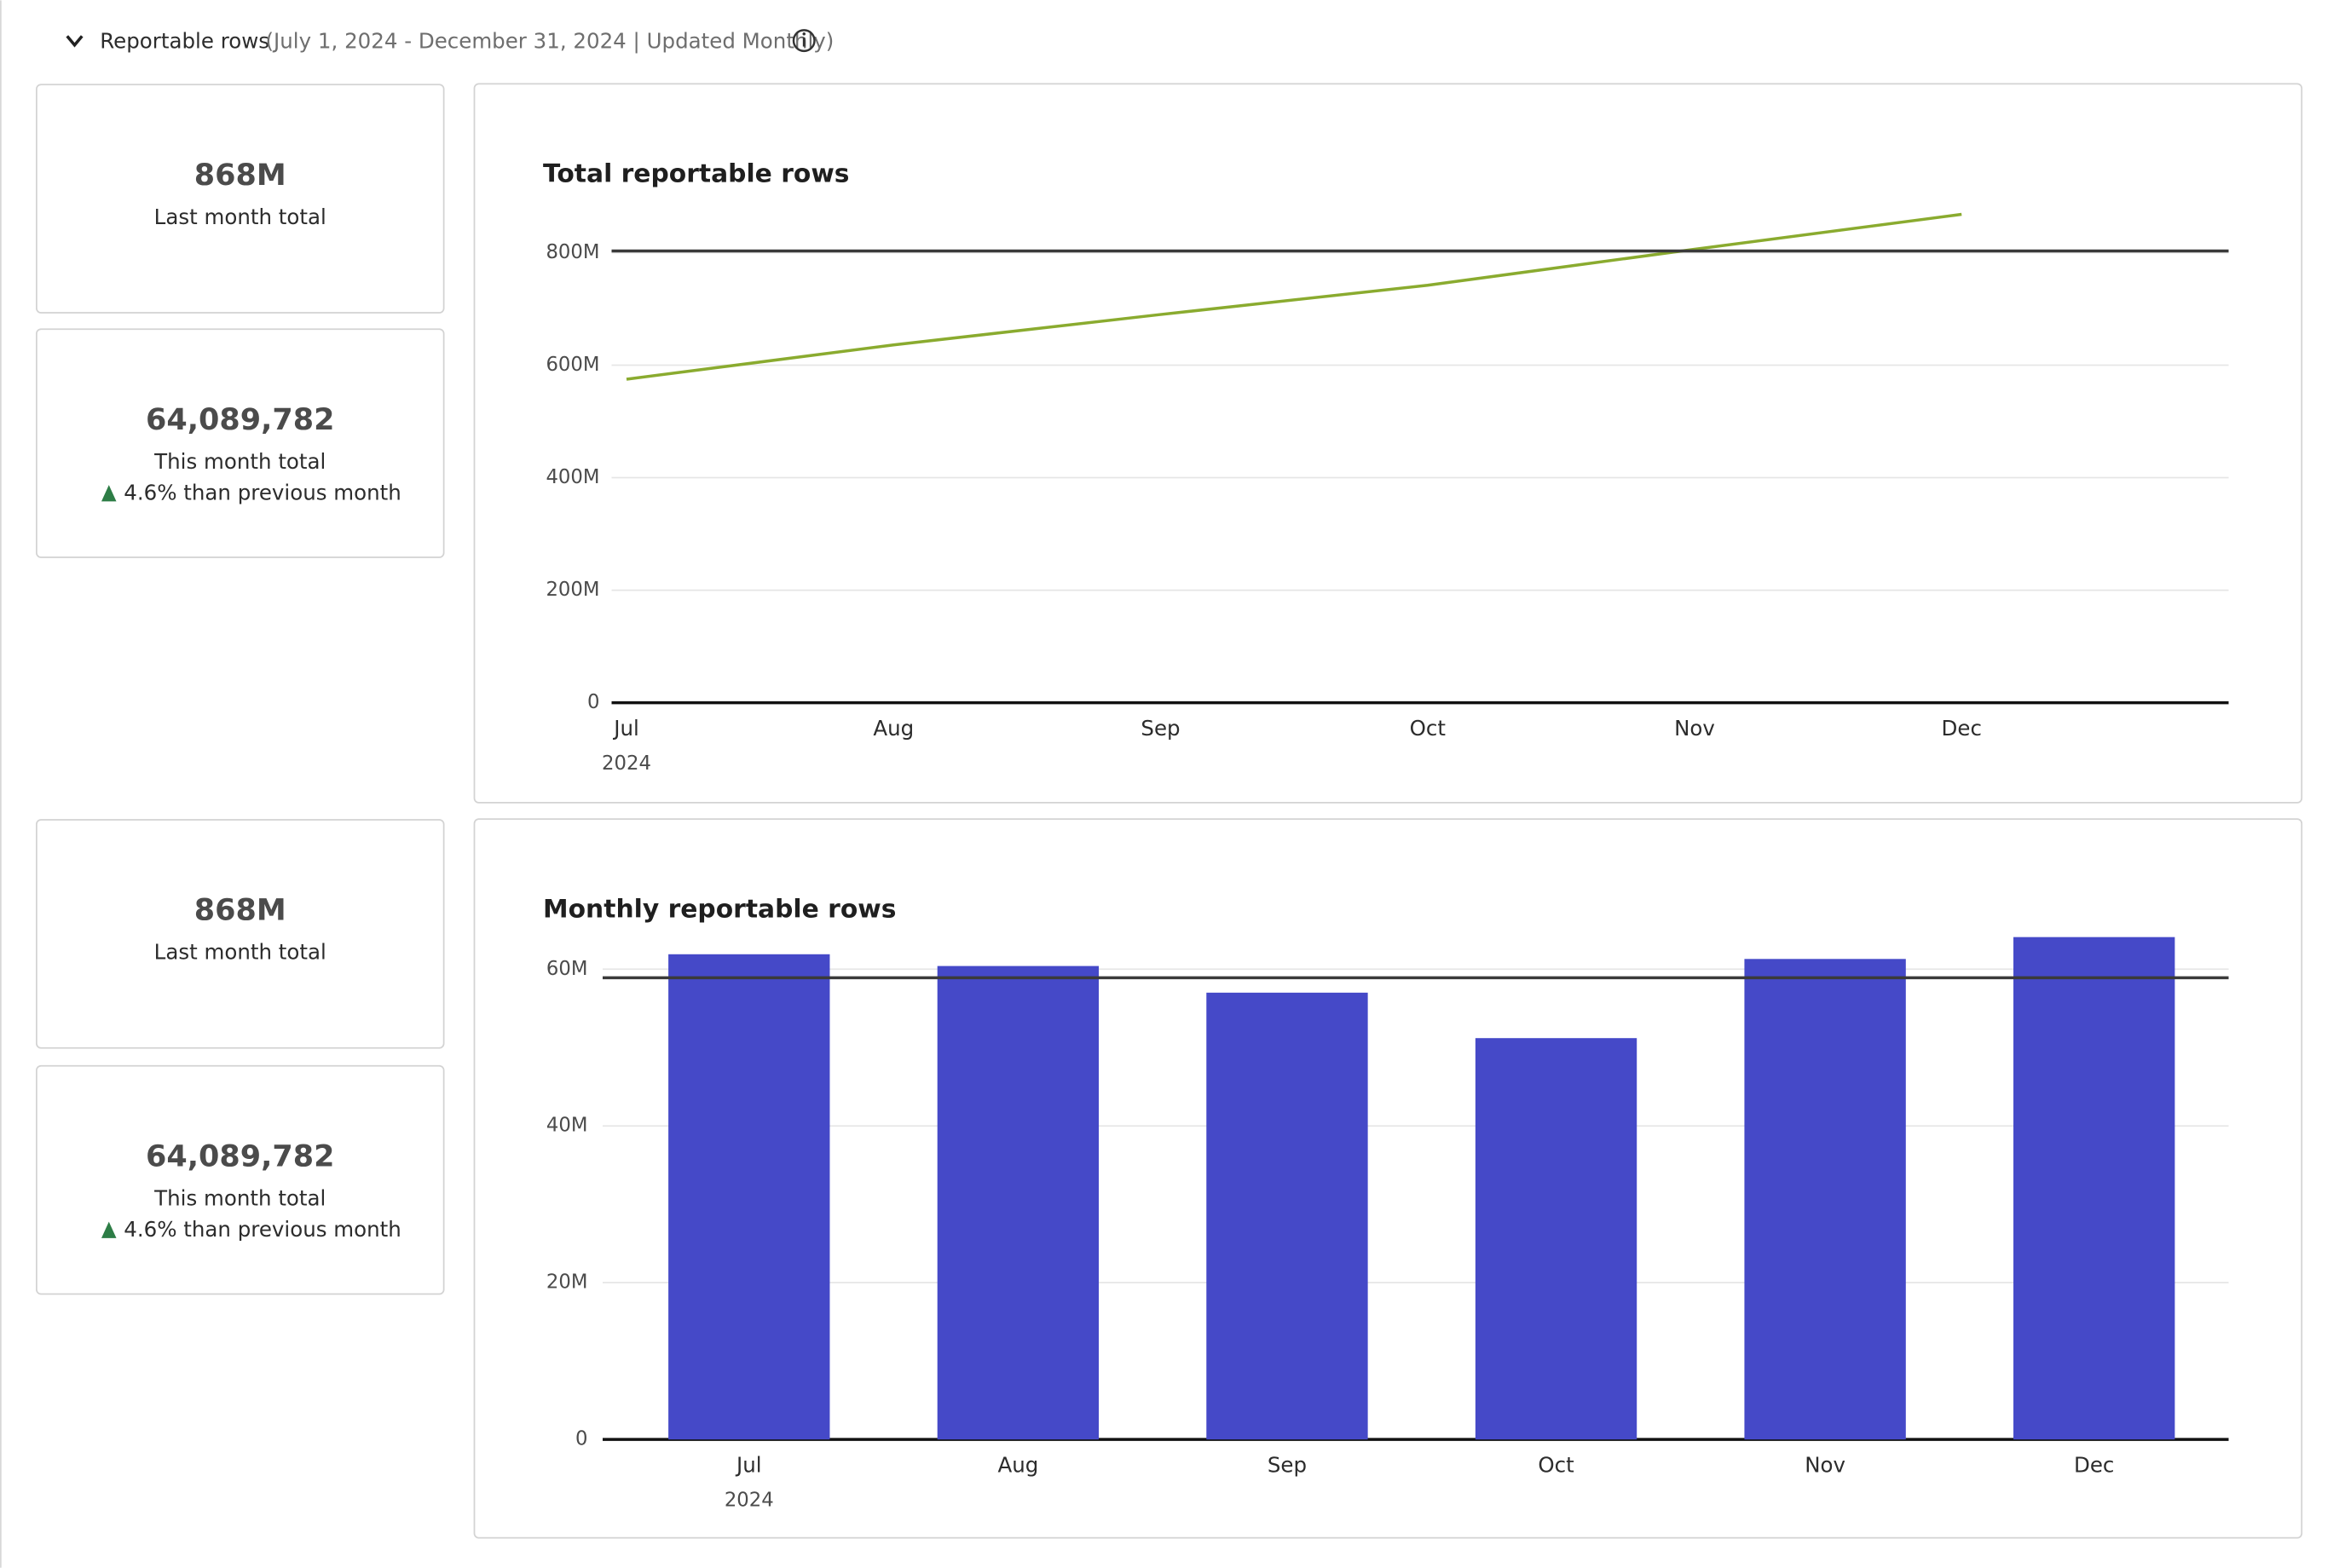  Describe the element at coordinates (572, 365) in the screenshot. I see `y-tick-label: 600M` at that location.